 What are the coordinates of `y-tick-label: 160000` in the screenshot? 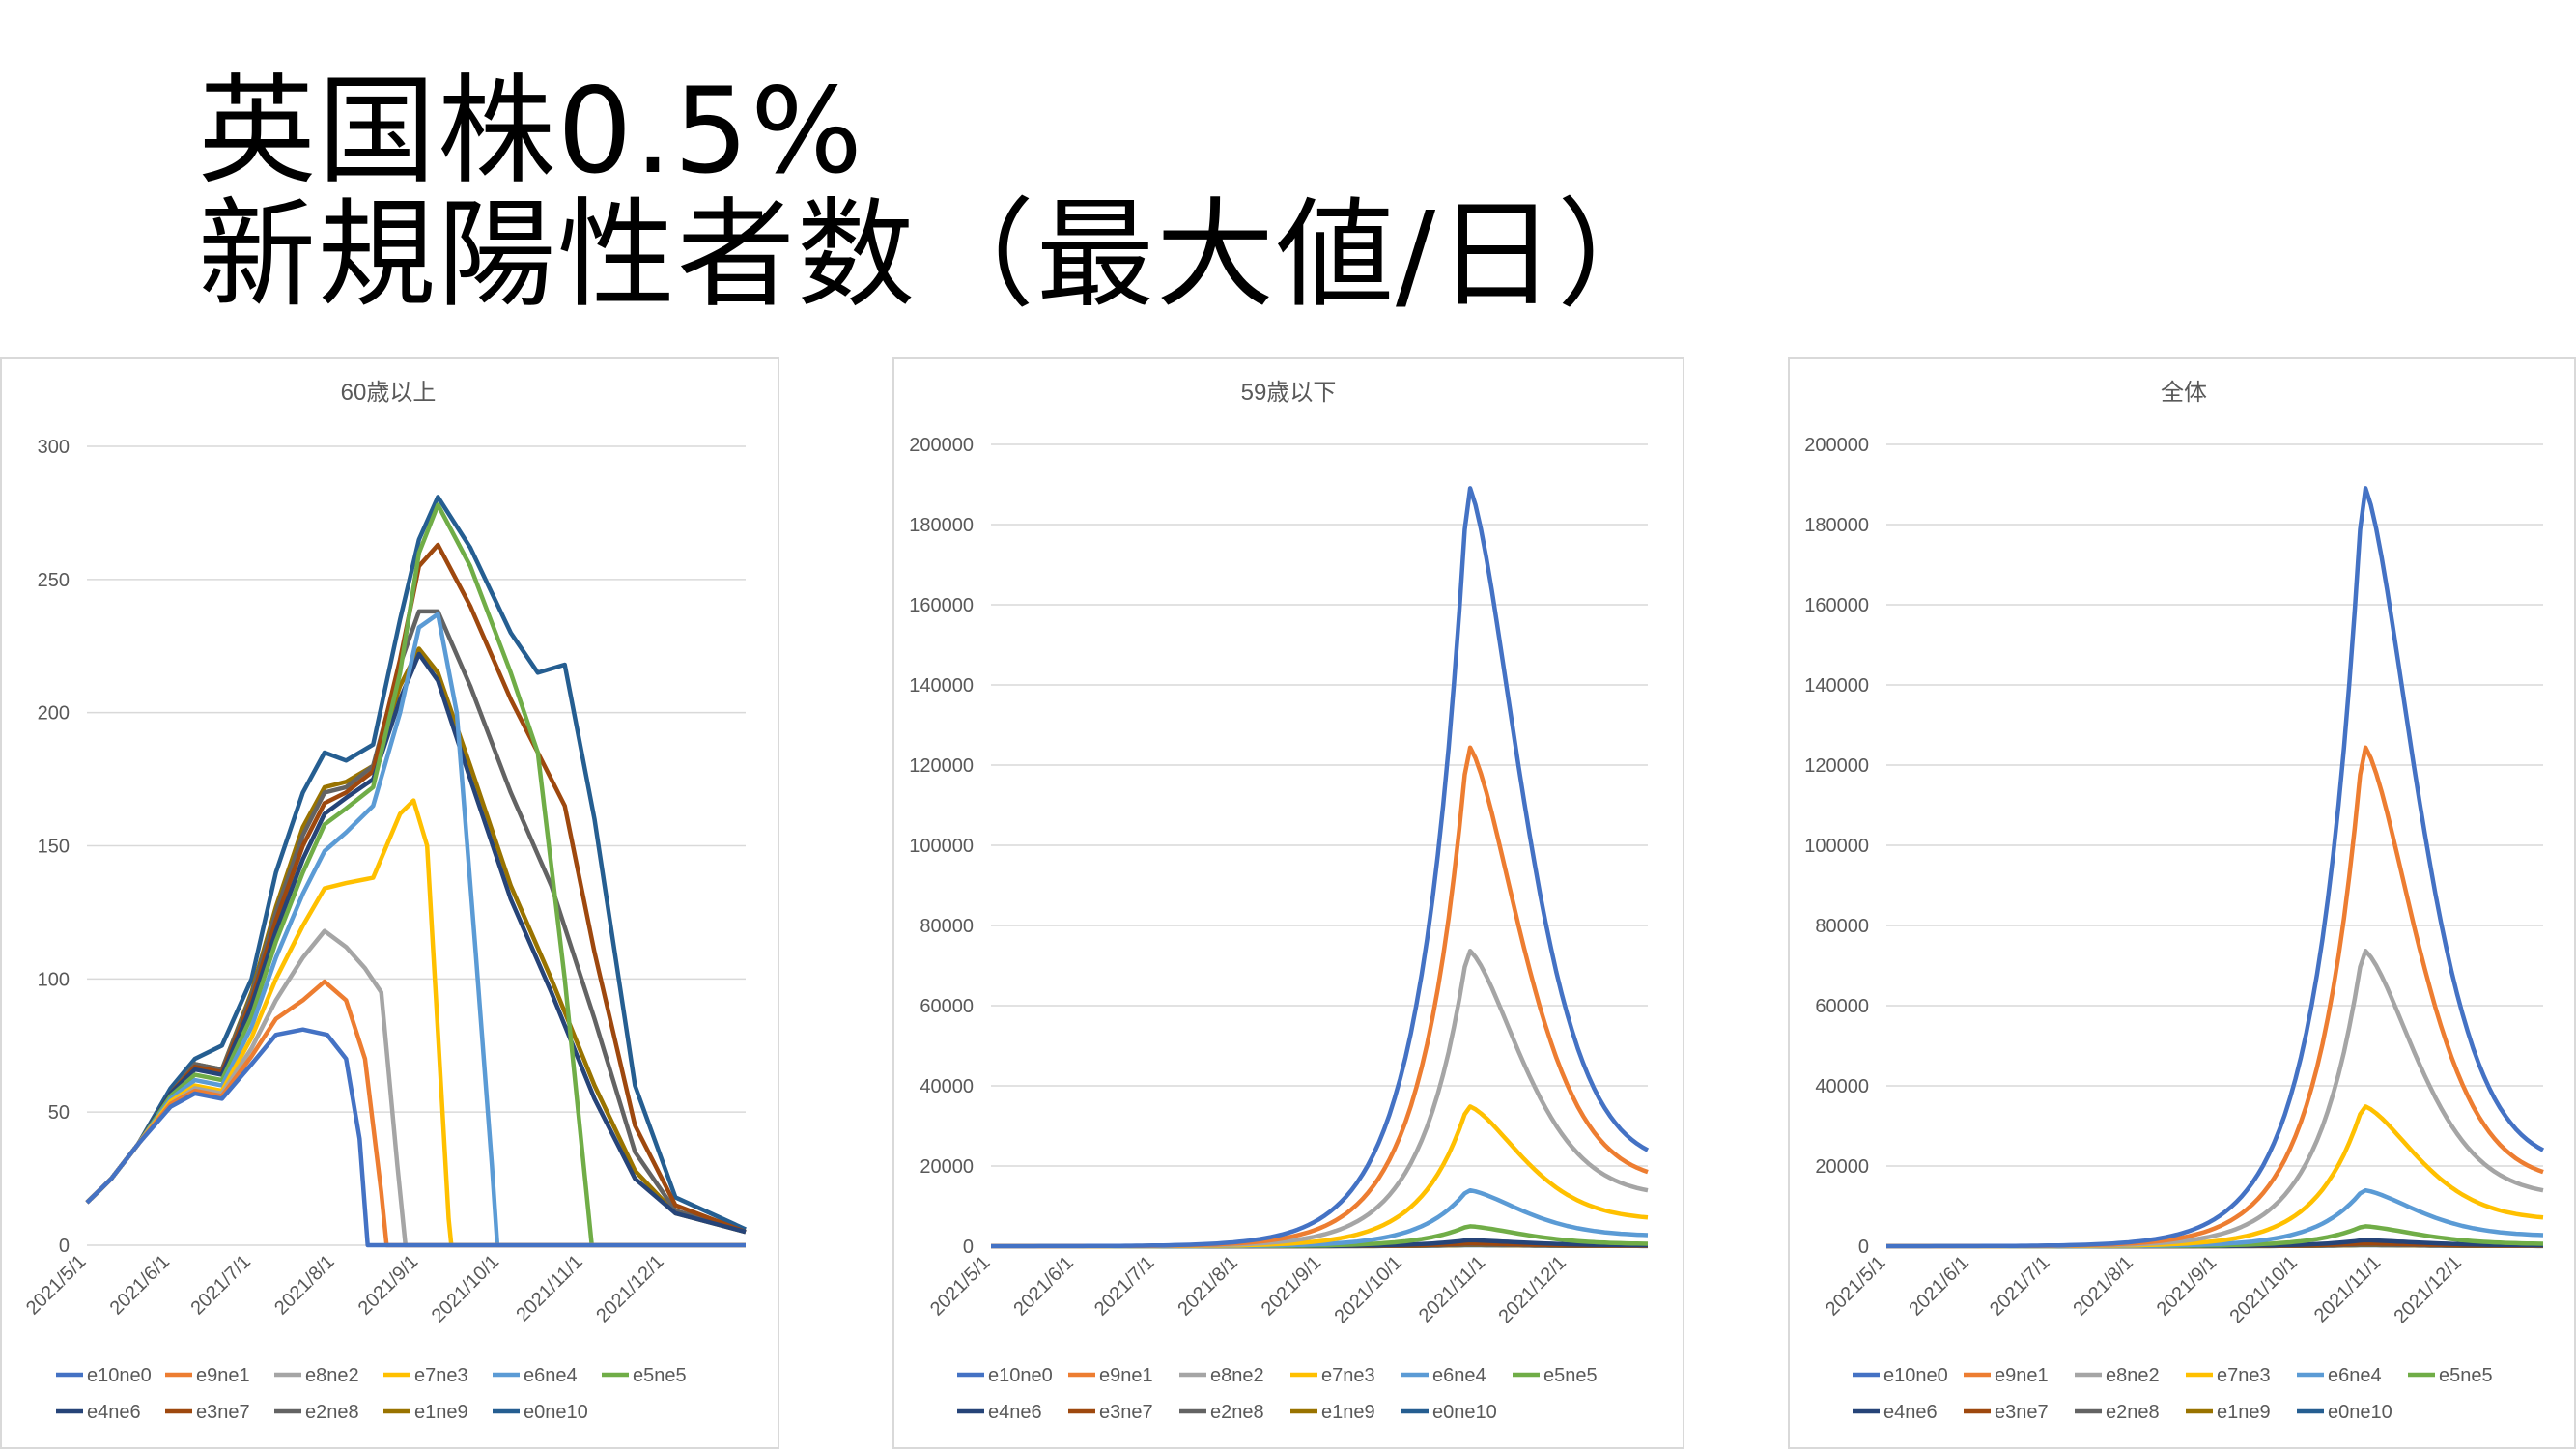 It's located at (941, 605).